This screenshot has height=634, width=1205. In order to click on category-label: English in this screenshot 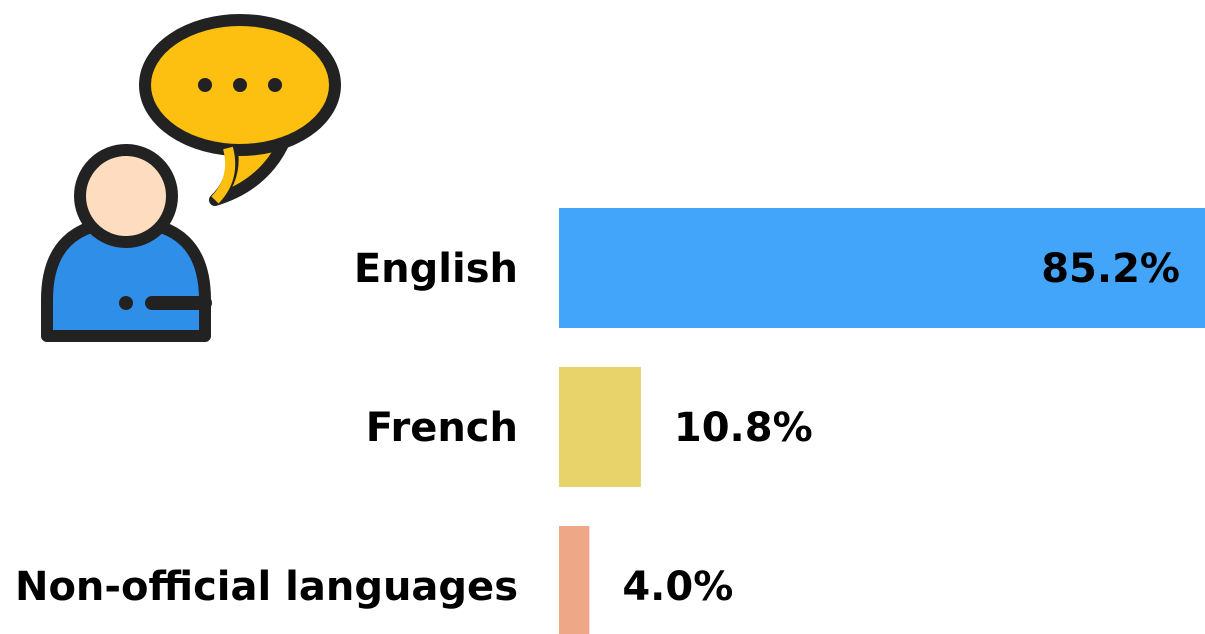, I will do `click(436, 269)`.